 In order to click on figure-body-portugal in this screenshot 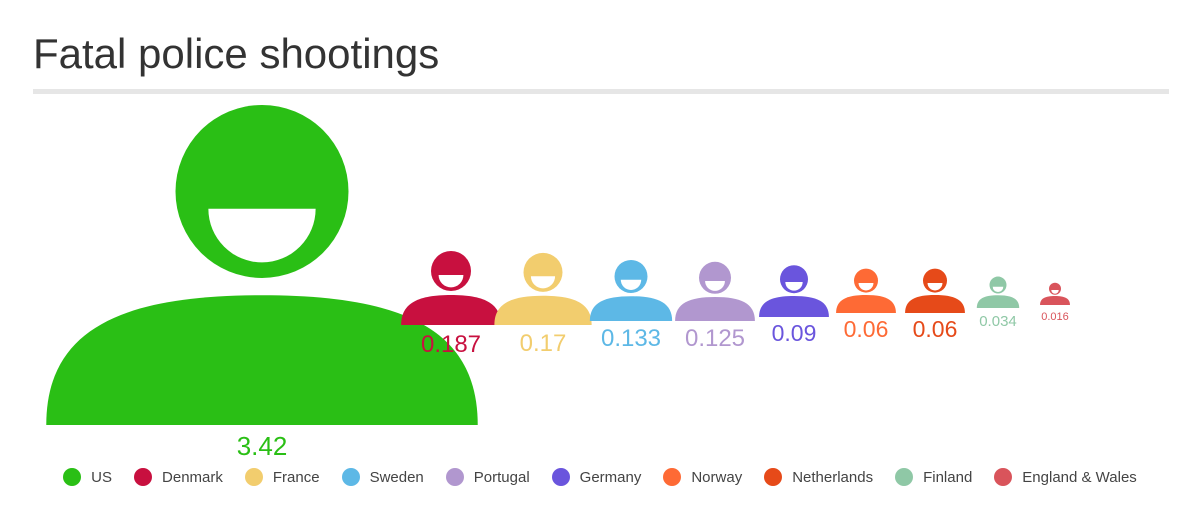, I will do `click(715, 309)`.